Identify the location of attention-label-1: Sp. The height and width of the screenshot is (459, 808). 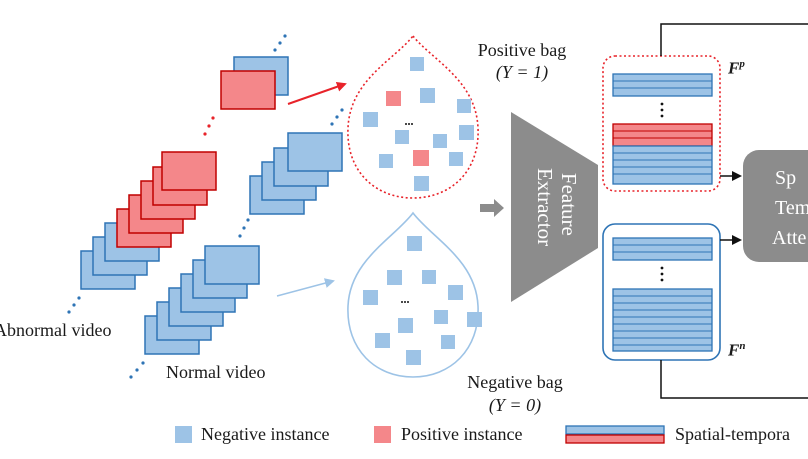
(785, 178).